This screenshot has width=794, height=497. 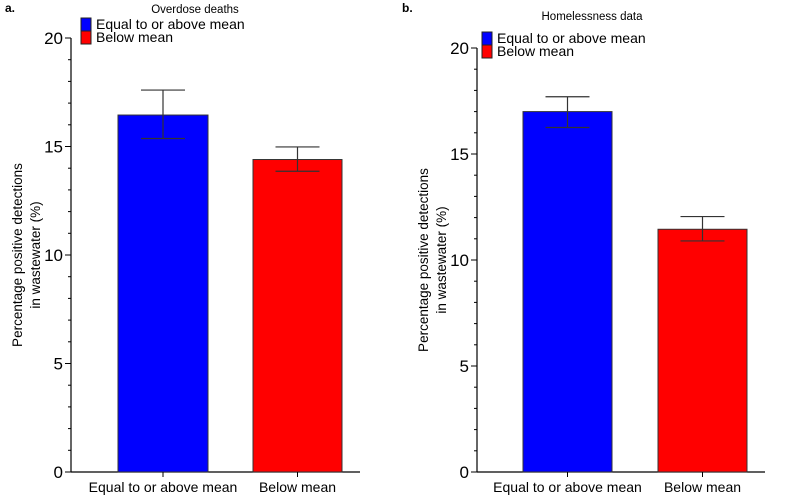 What do you see at coordinates (297, 487) in the screenshot?
I see `panel-a-x-tick-label: Below mean` at bounding box center [297, 487].